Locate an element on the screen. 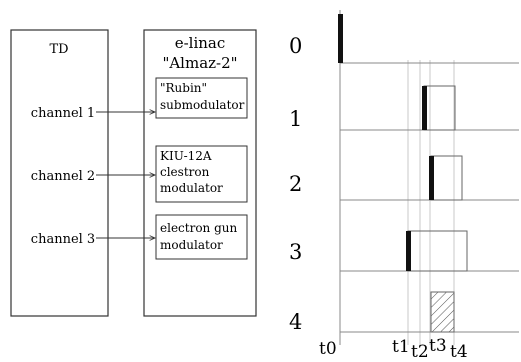  module-1-line-2: submodulator is located at coordinates (202, 105).